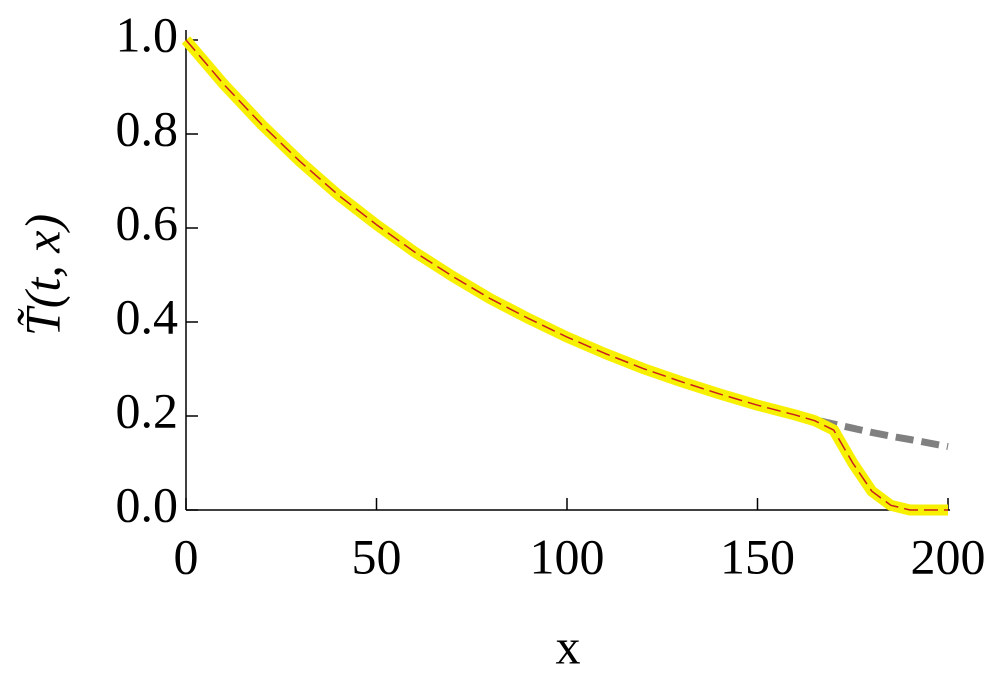  What do you see at coordinates (147, 34) in the screenshot?
I see `y-tick-label: 1.0` at bounding box center [147, 34].